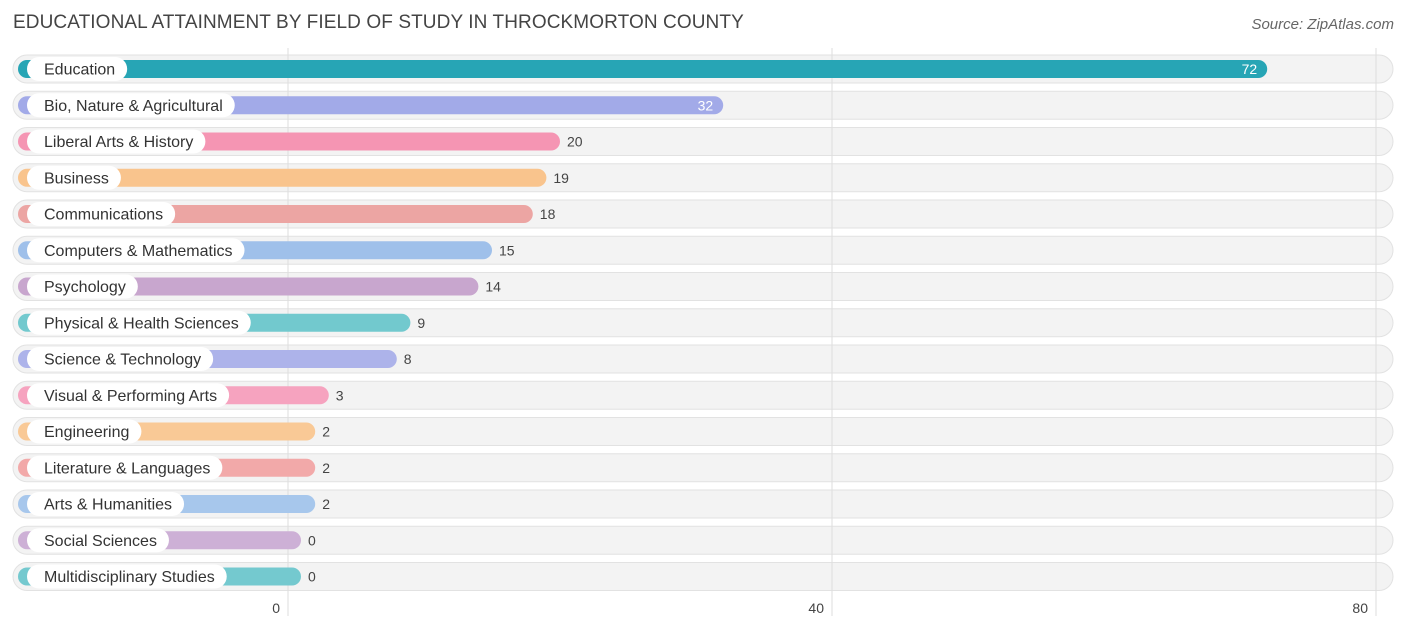  Describe the element at coordinates (1360, 608) in the screenshot. I see `x-tick-label: 80` at that location.